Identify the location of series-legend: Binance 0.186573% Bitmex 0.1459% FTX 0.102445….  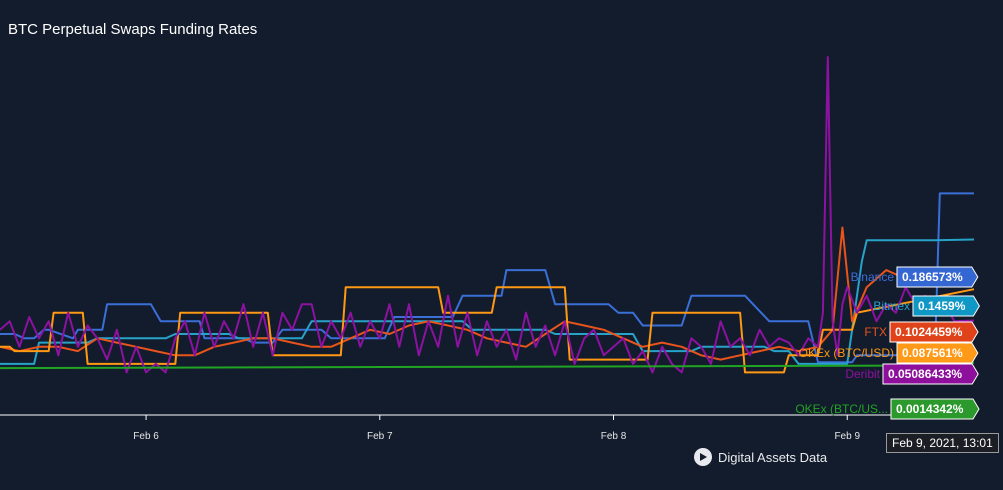
(887, 343).